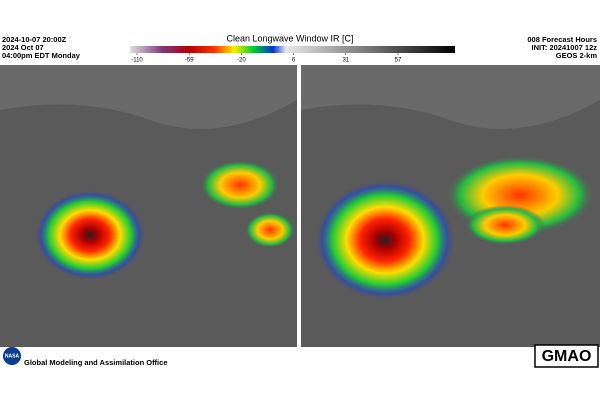  What do you see at coordinates (292, 49) in the screenshot?
I see `colorbar` at bounding box center [292, 49].